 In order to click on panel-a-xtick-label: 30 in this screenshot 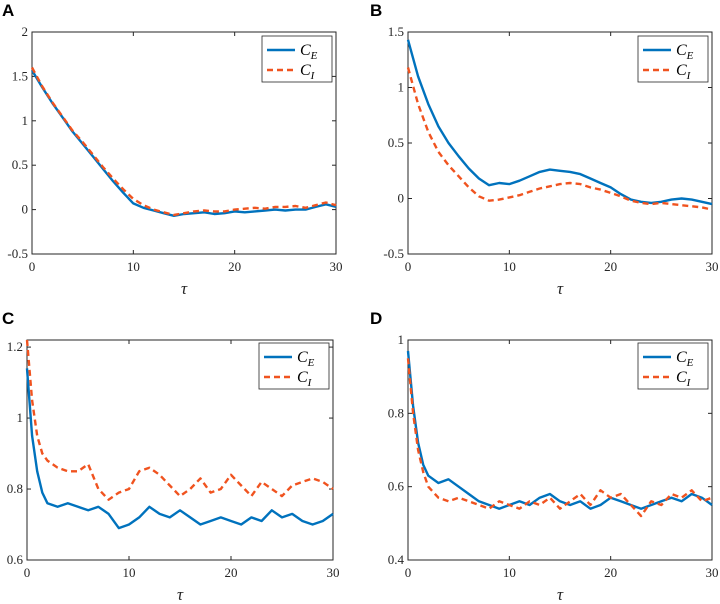, I will do `click(336, 266)`.